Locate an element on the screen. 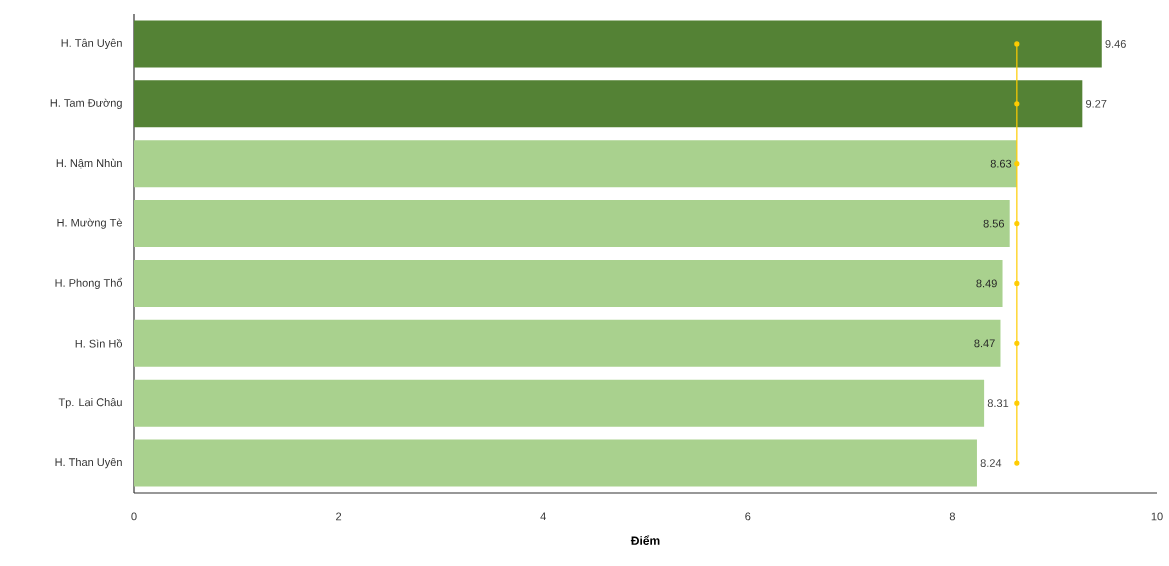  data-label: 8.63 is located at coordinates (1001, 163).